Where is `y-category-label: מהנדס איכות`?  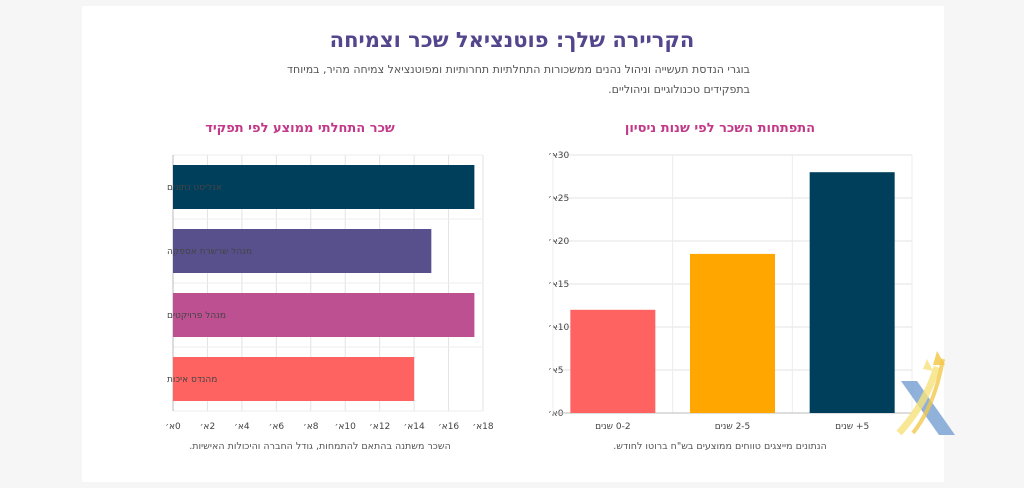
y-category-label: מהנדס איכות is located at coordinates (192, 380).